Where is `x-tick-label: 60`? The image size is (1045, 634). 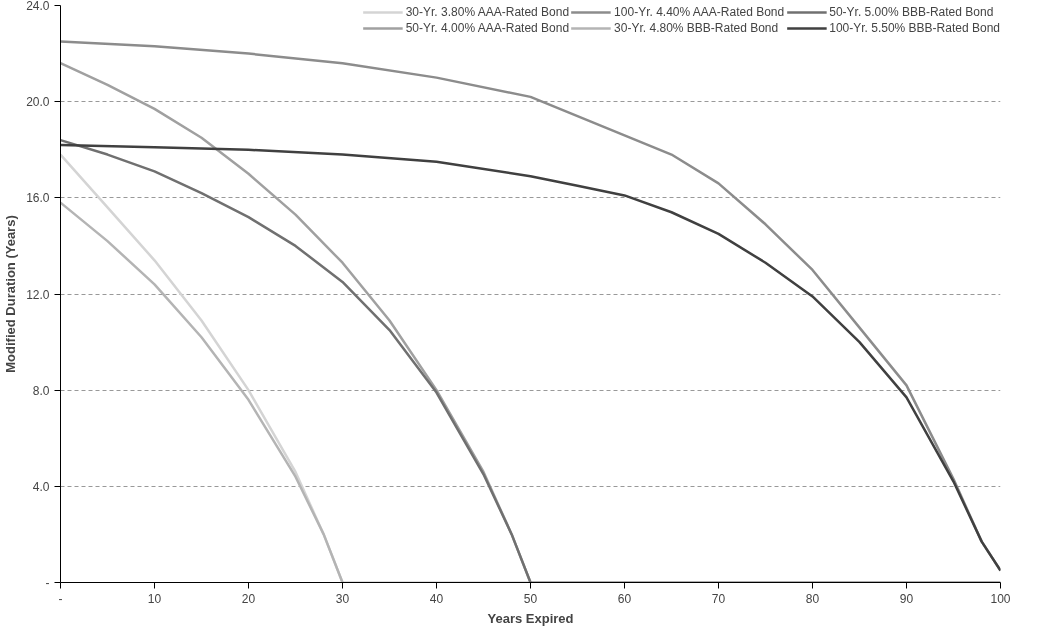
x-tick-label: 60 is located at coordinates (624, 598).